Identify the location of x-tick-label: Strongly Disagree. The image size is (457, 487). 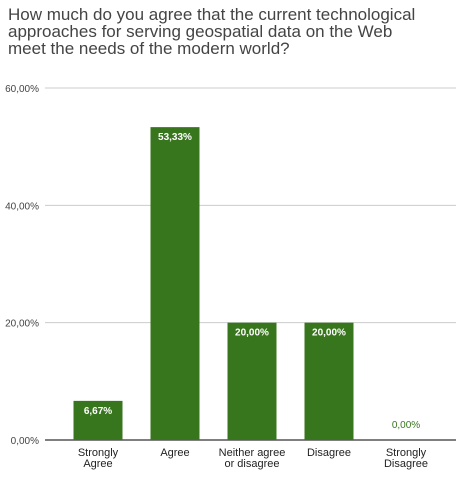
(406, 458).